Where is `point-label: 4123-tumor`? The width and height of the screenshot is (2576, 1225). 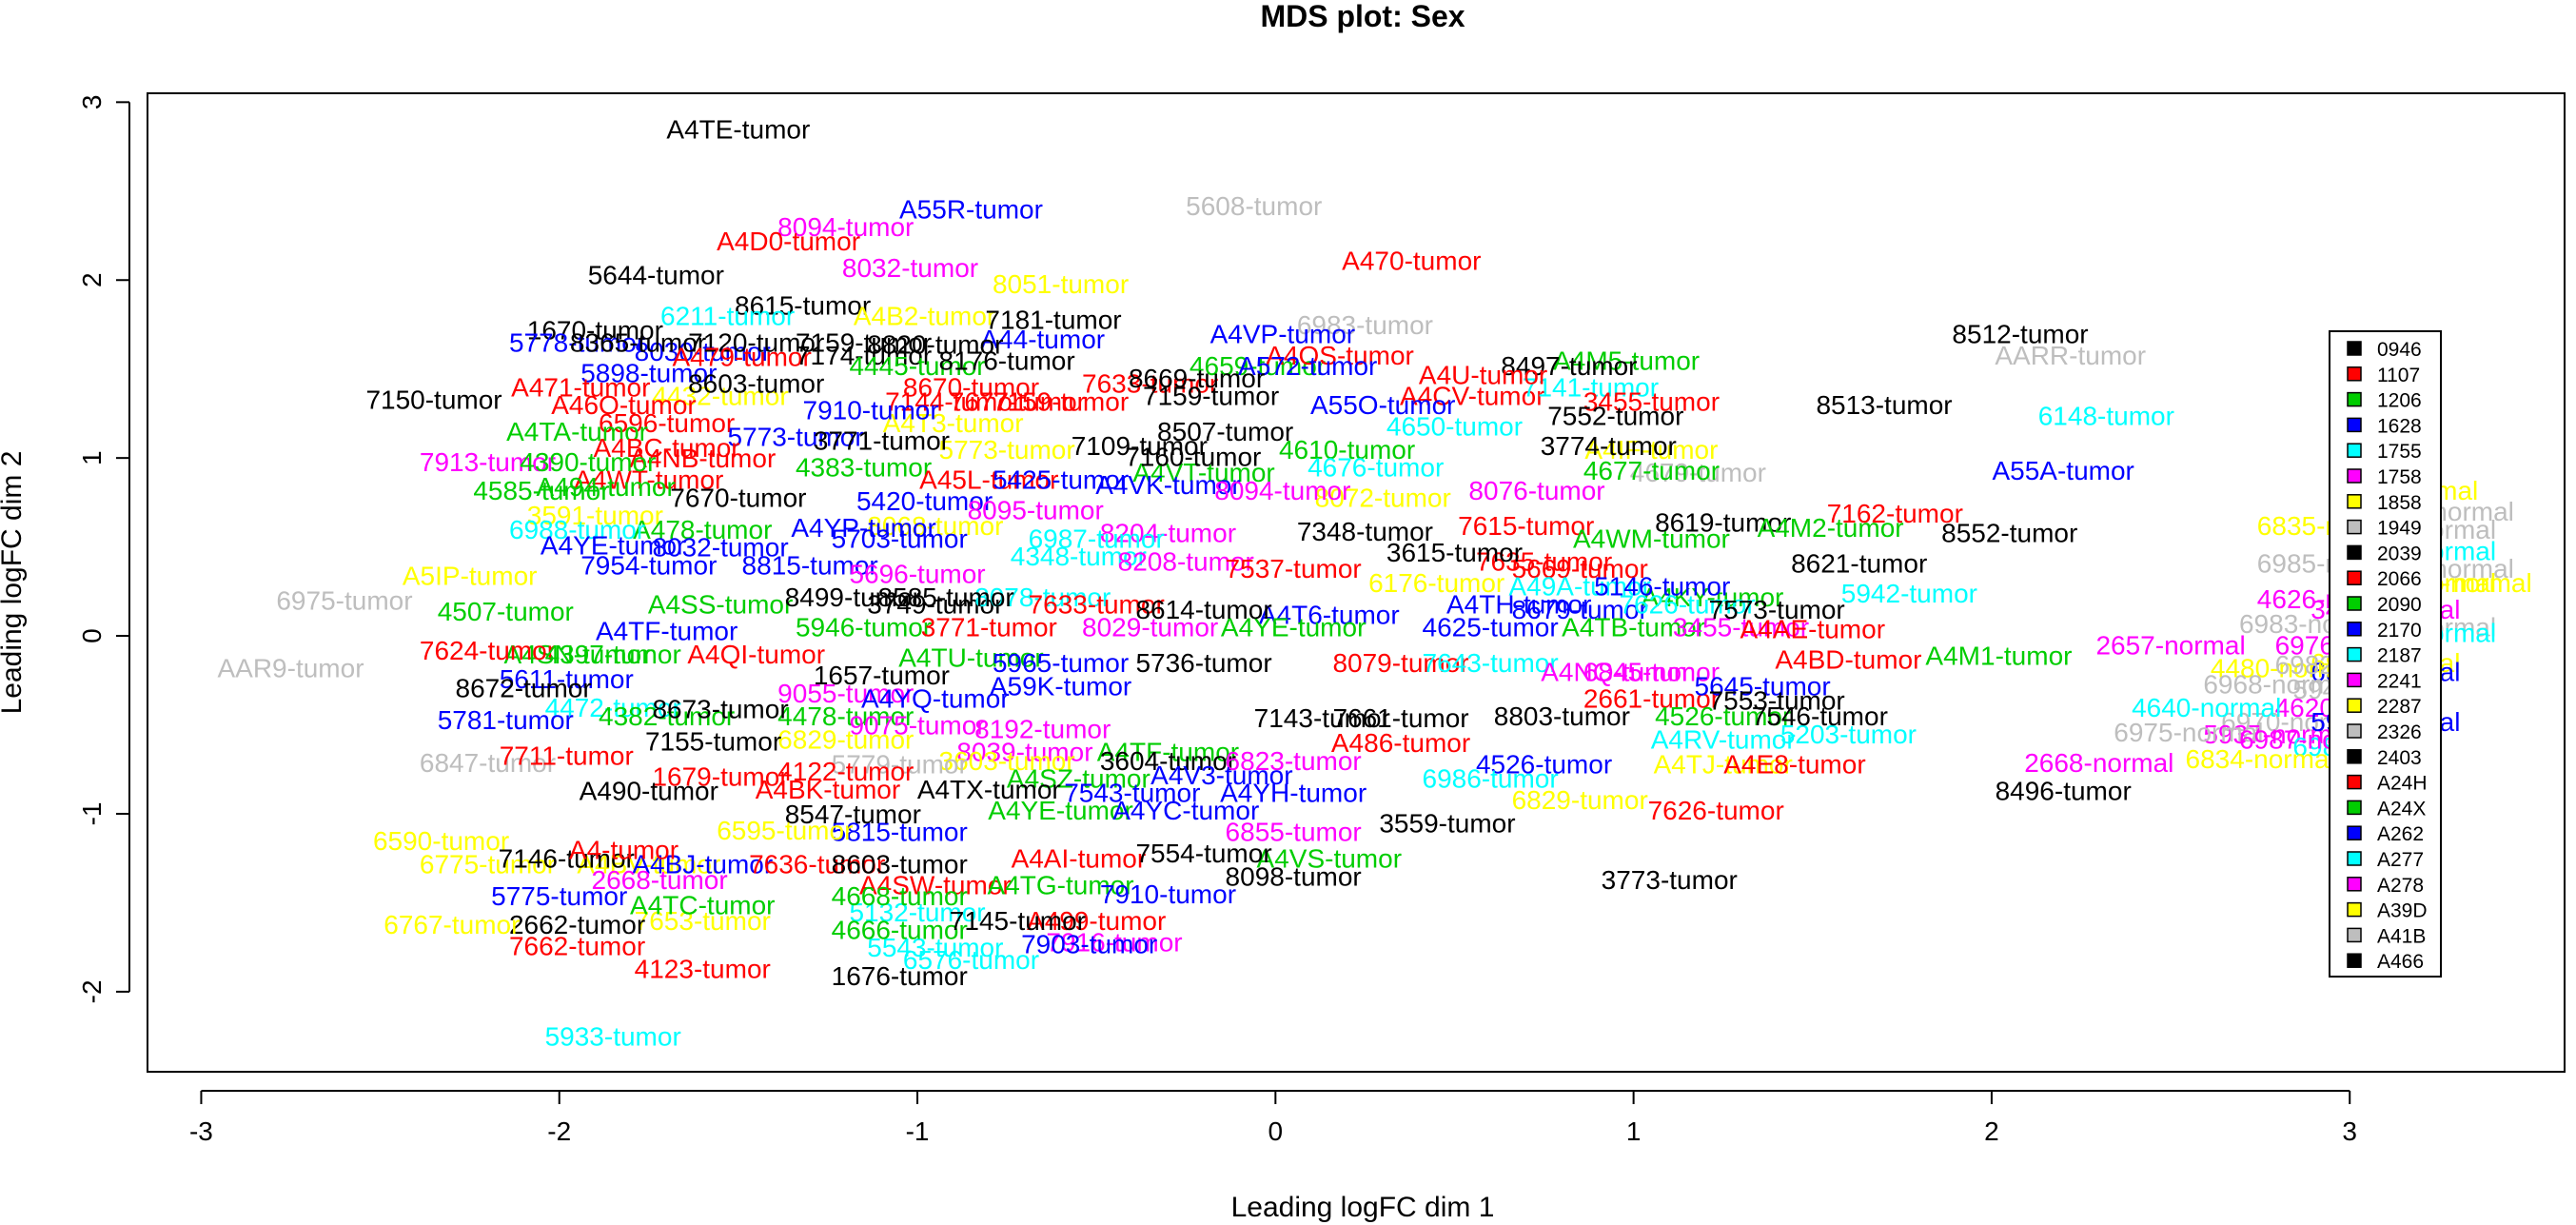 point-label: 4123-tumor is located at coordinates (703, 969).